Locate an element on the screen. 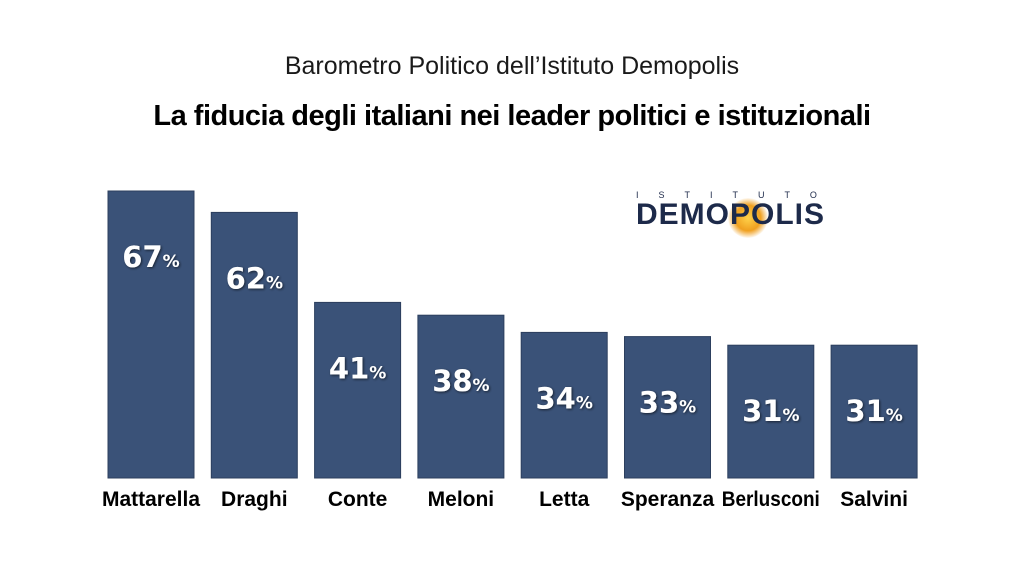 The width and height of the screenshot is (1024, 576). data-label-letta: 34% is located at coordinates (563, 398).